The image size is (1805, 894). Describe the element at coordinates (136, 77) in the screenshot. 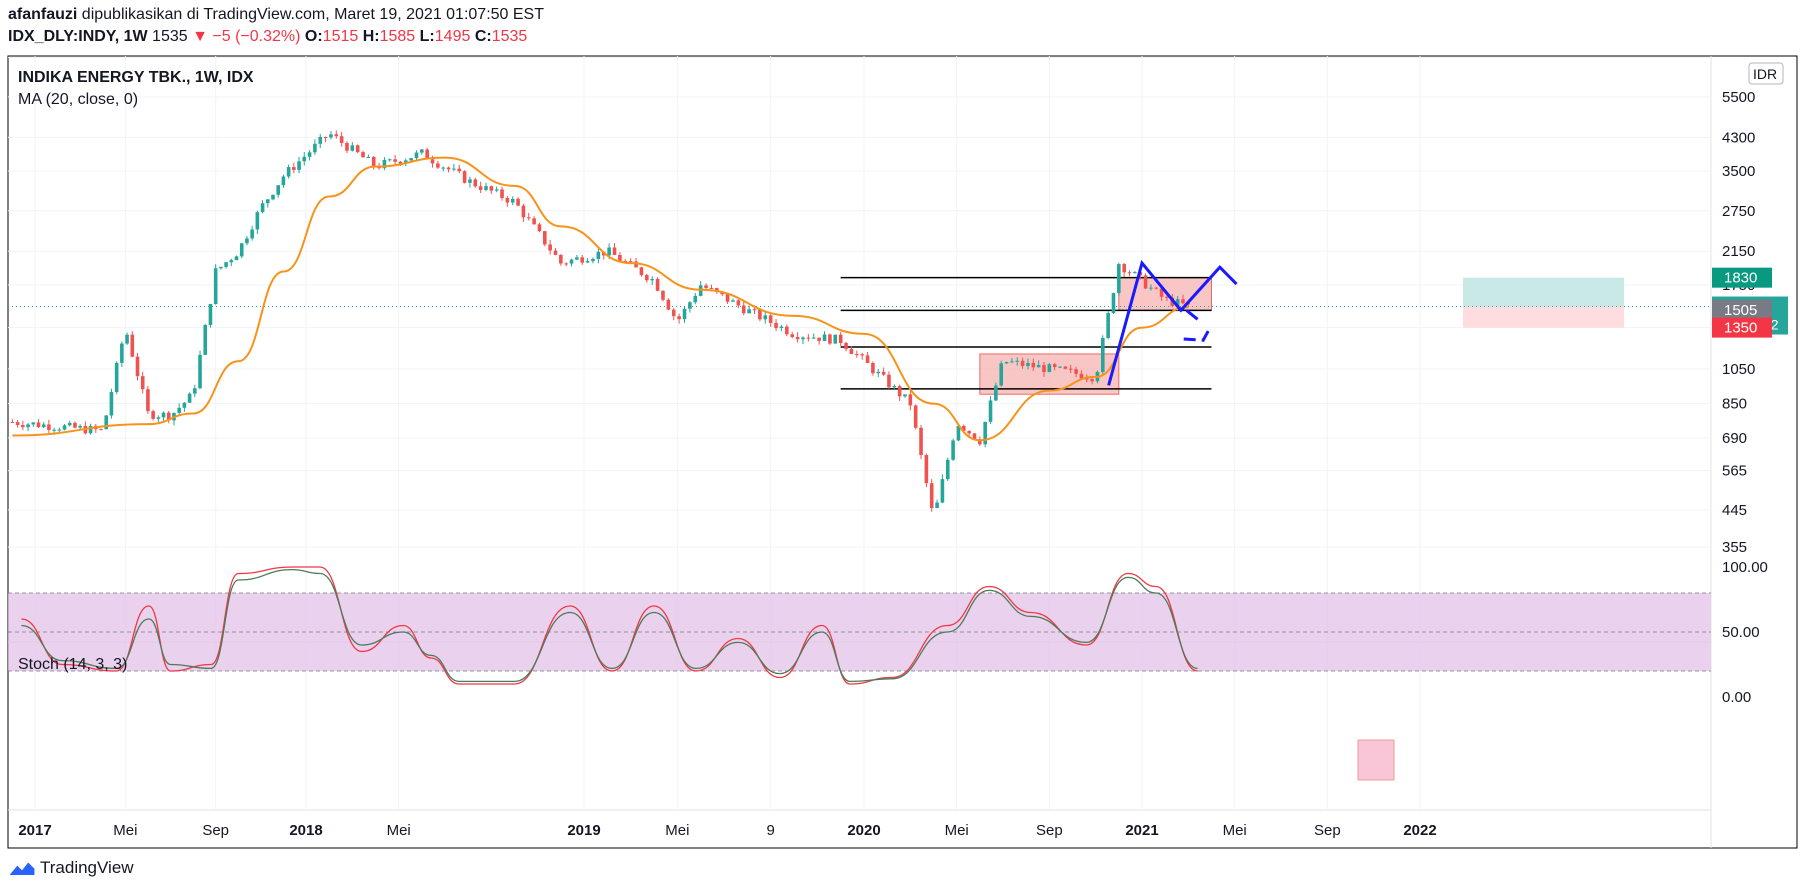

I see `chart-title: INDIKA ENERGY TBK., 1W, IDX` at that location.